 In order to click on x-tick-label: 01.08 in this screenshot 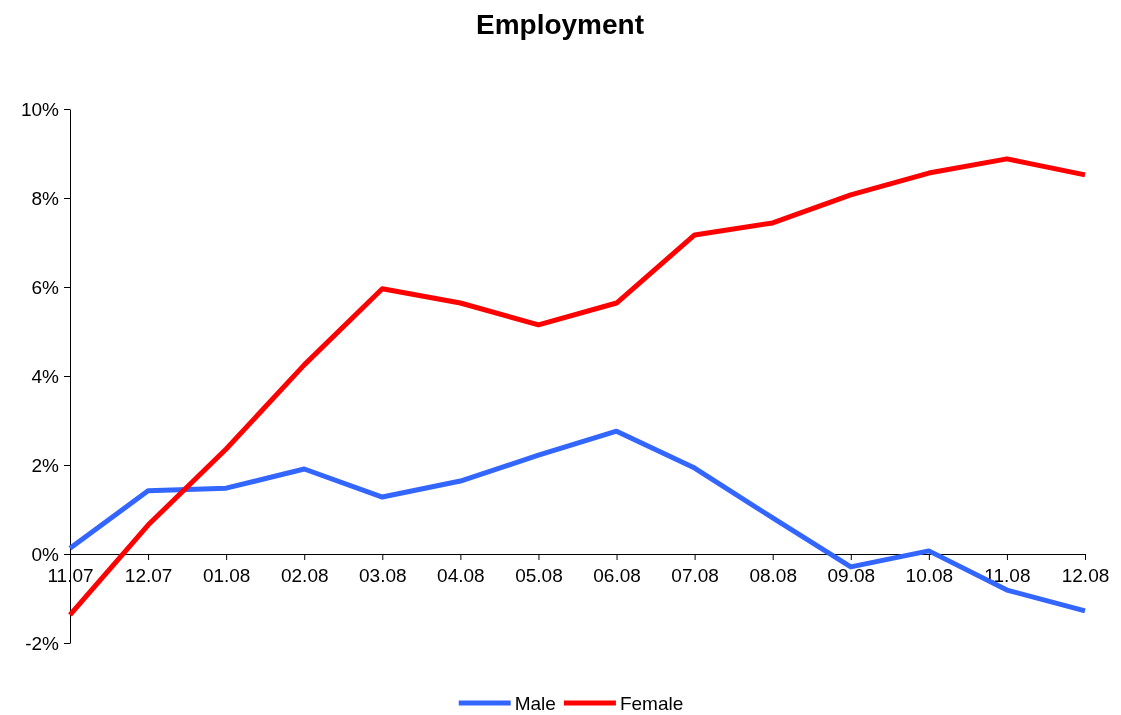, I will do `click(226, 575)`.